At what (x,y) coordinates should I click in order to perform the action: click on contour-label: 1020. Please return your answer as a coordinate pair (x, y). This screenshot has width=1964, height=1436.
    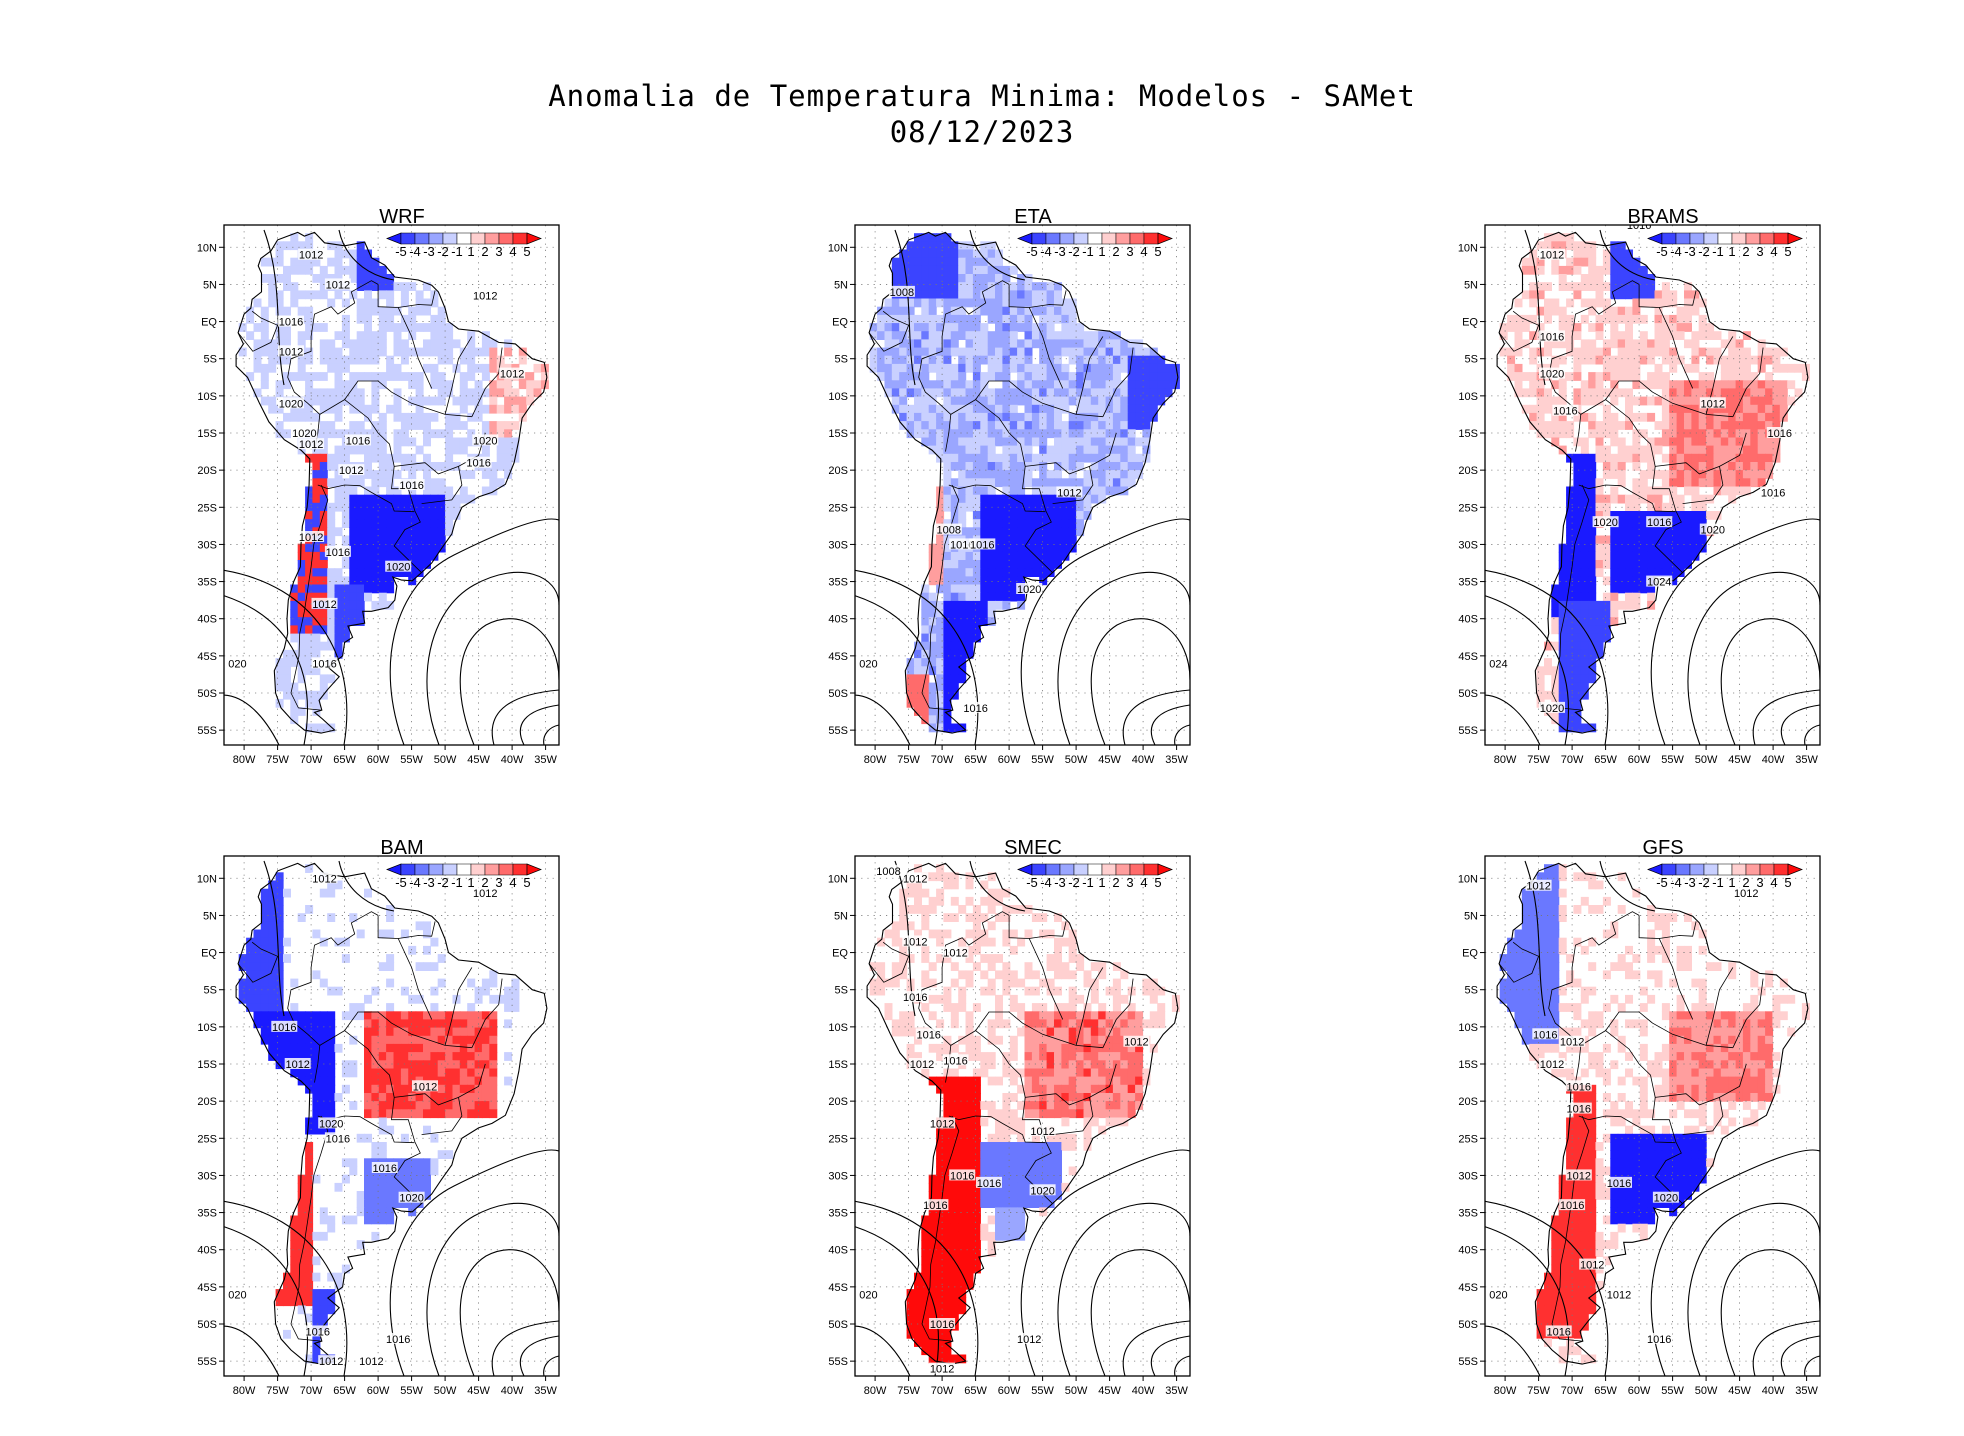
    Looking at the image, I should click on (304, 434).